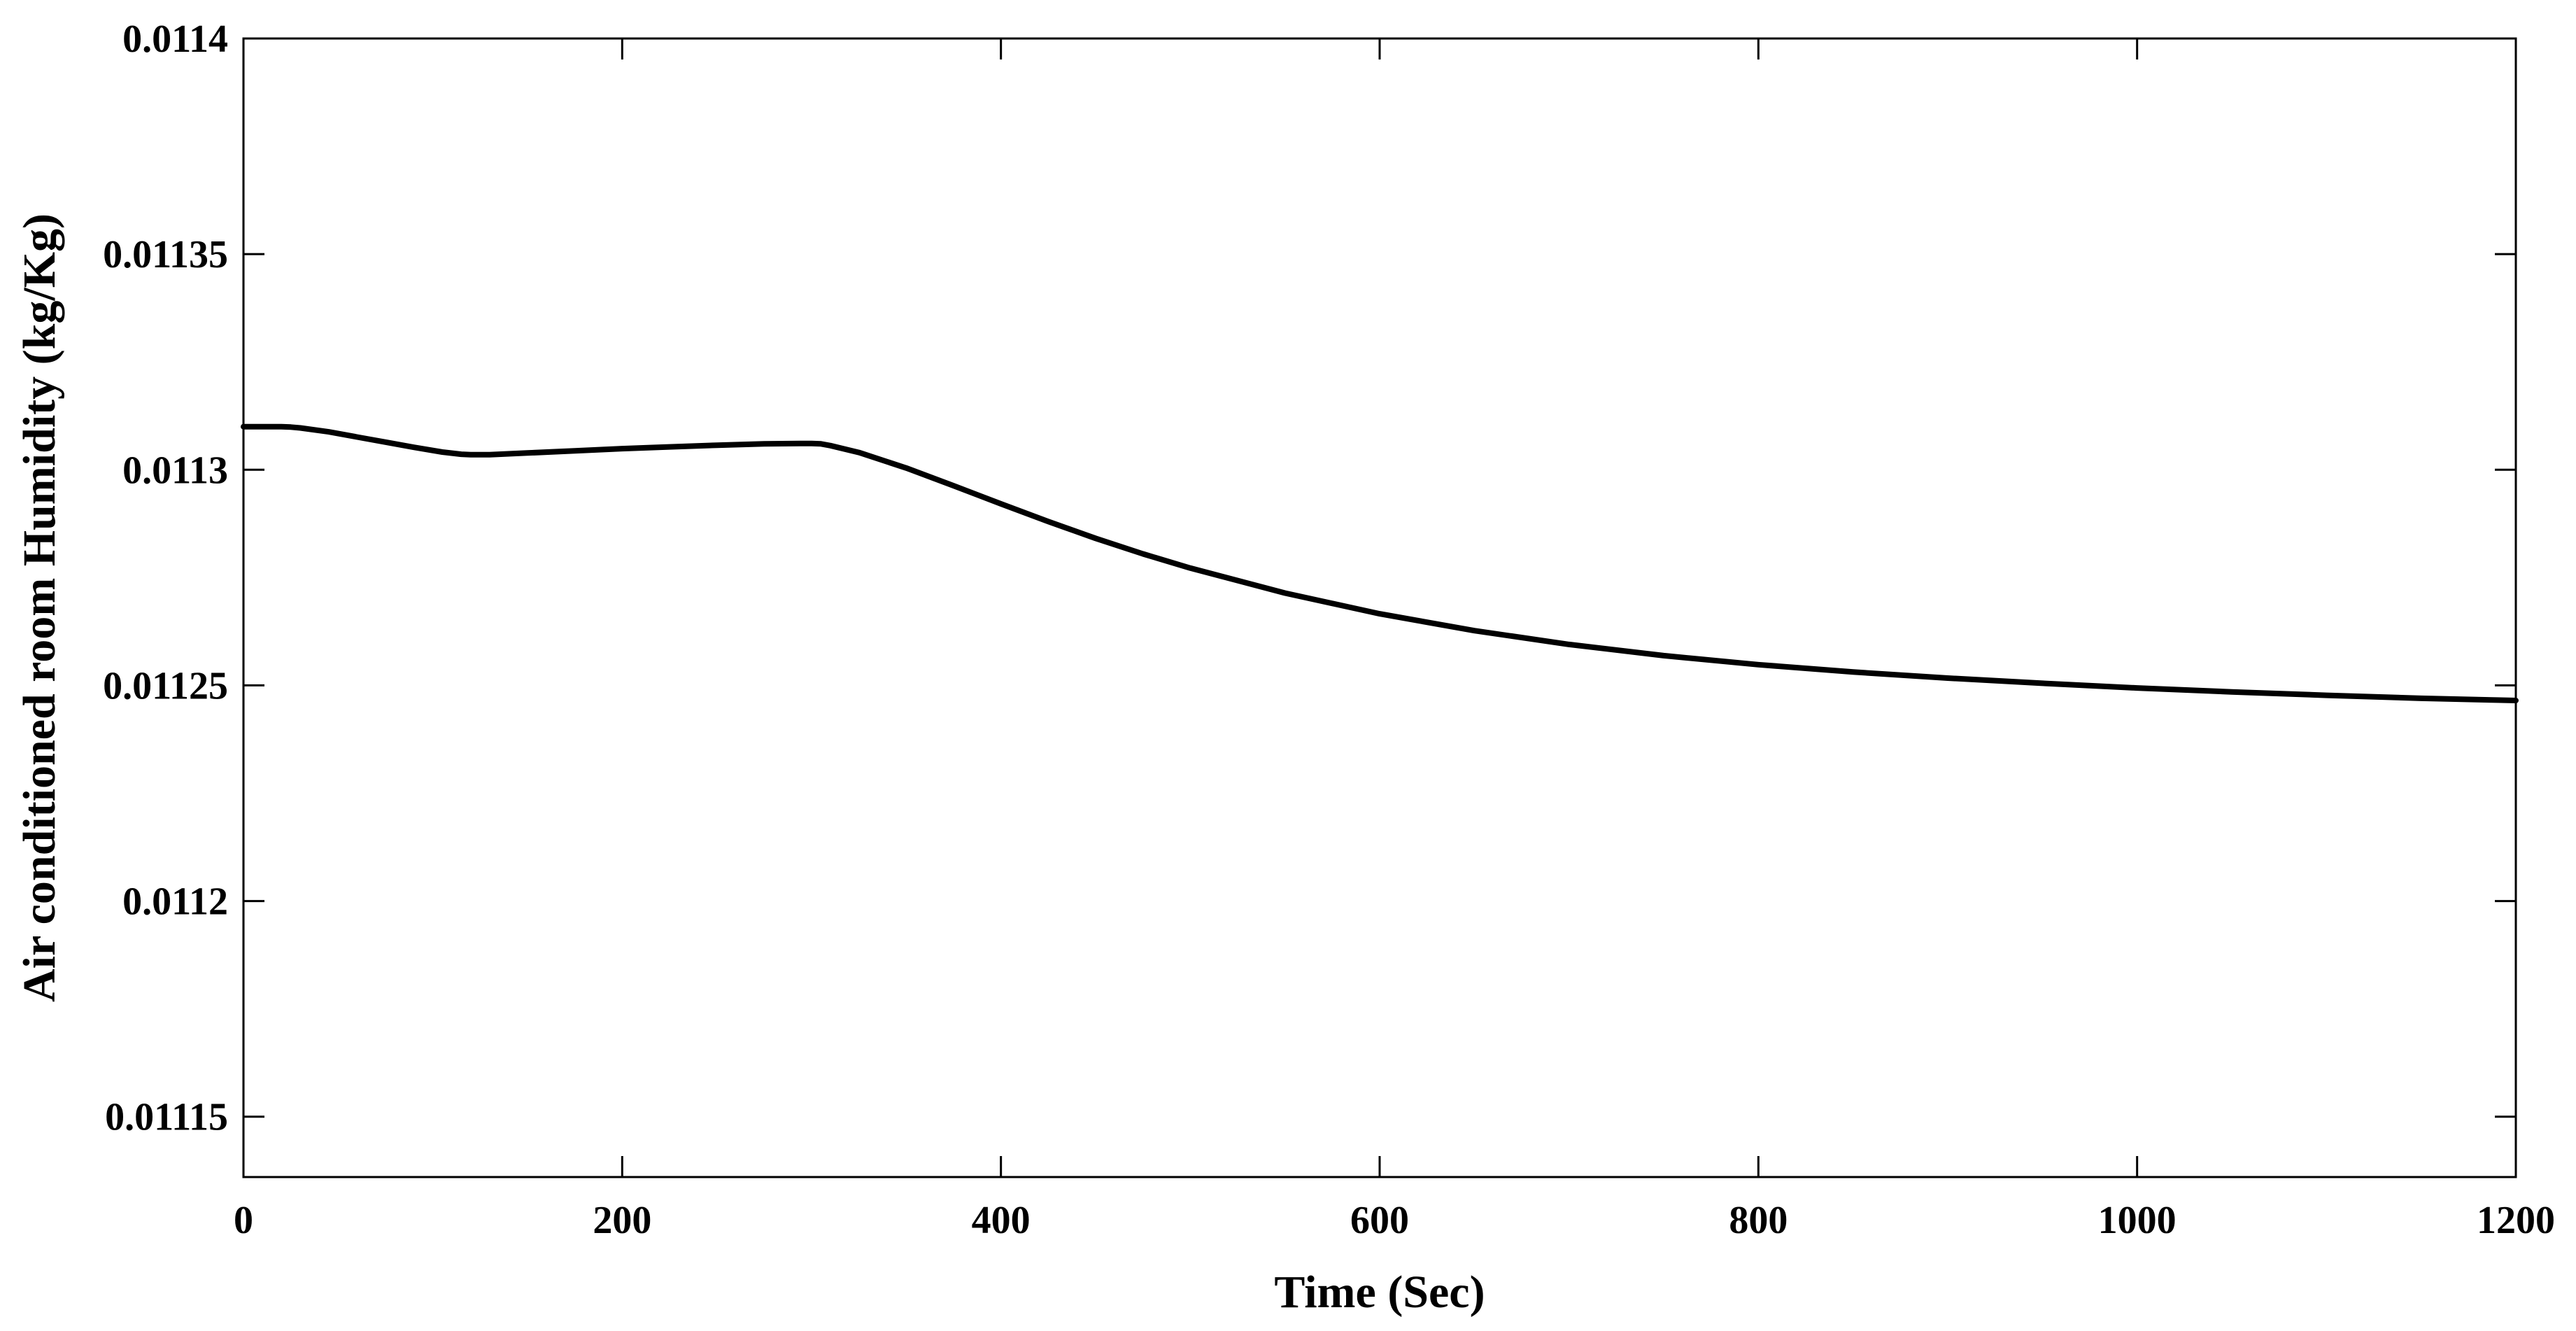  What do you see at coordinates (2137, 1220) in the screenshot?
I see `x-tick-label: 1000` at bounding box center [2137, 1220].